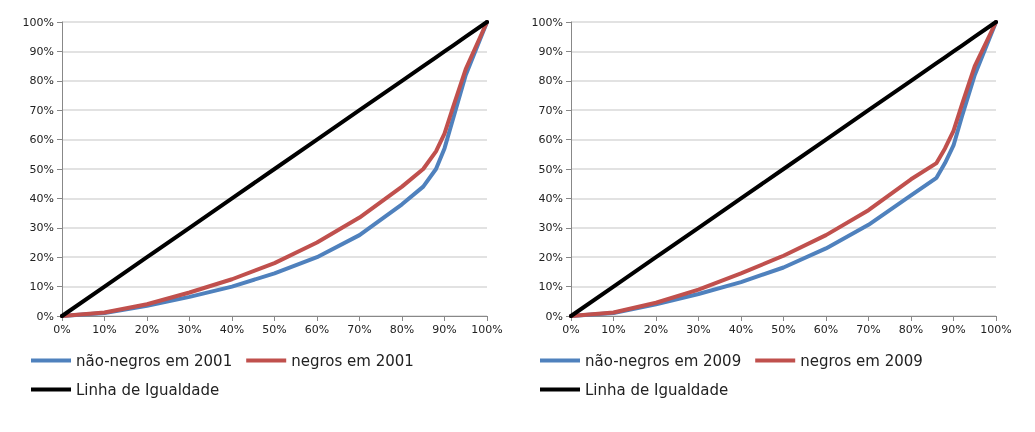 Image resolution: width=1035 pixels, height=432 pixels. Describe the element at coordinates (154, 360) in the screenshot. I see `legend-label: não-negros em 2001` at that location.